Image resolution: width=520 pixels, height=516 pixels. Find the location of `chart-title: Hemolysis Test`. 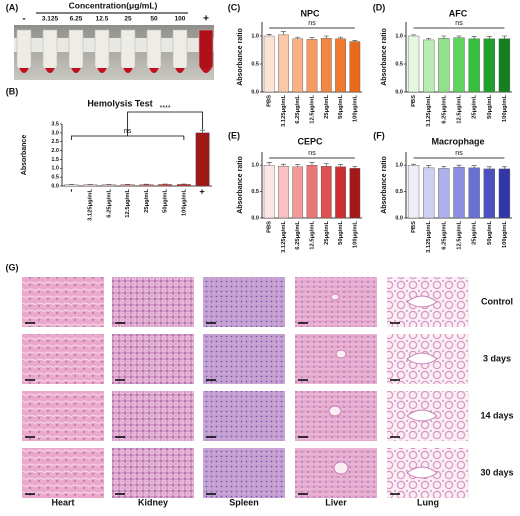

chart-title: Hemolysis Test is located at coordinates (119, 103).